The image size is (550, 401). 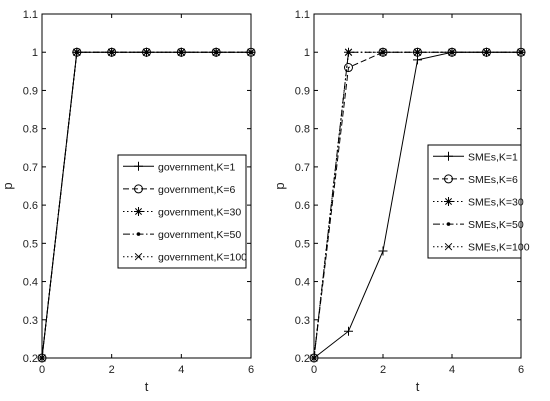 I want to click on legend-label: government,K=100, so click(x=202, y=258).